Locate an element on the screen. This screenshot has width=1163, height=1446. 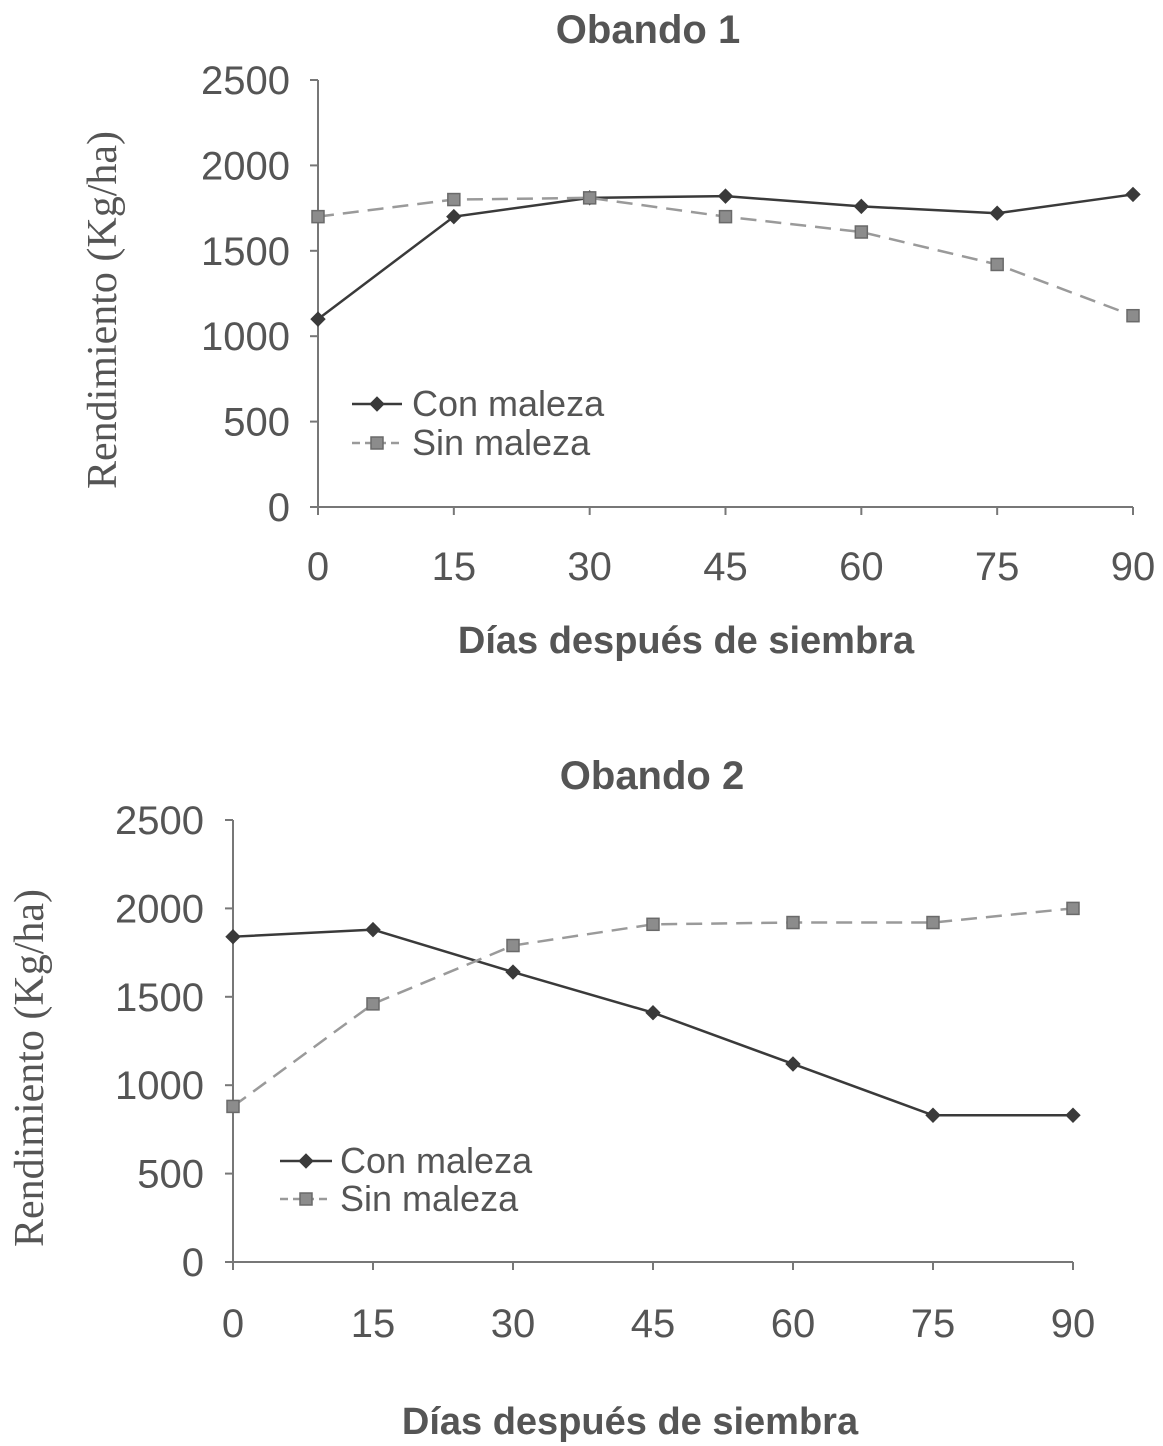
chart-title: Obando 2 is located at coordinates (652, 776).